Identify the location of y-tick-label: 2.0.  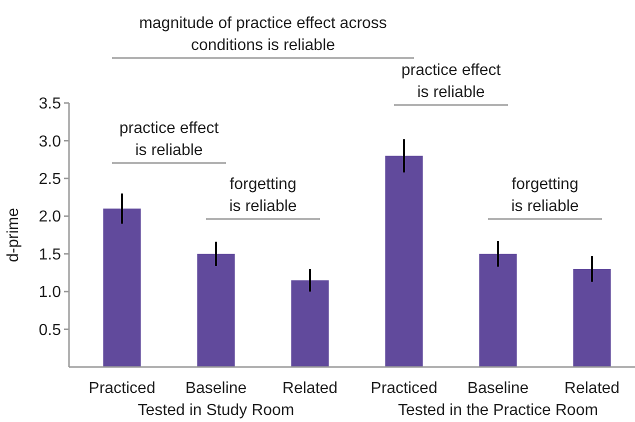
(50, 217).